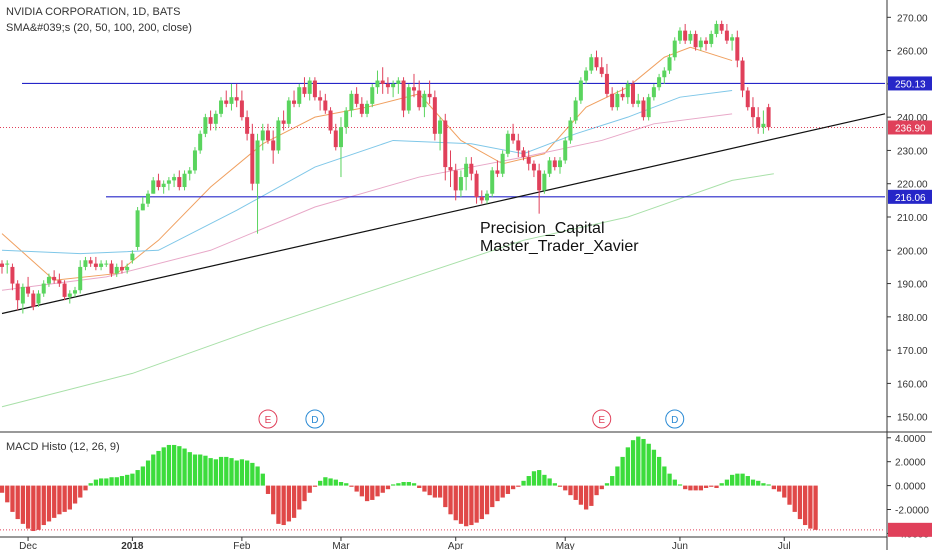 The height and width of the screenshot is (550, 932). What do you see at coordinates (268, 420) in the screenshot?
I see `event-marker-label: E` at bounding box center [268, 420].